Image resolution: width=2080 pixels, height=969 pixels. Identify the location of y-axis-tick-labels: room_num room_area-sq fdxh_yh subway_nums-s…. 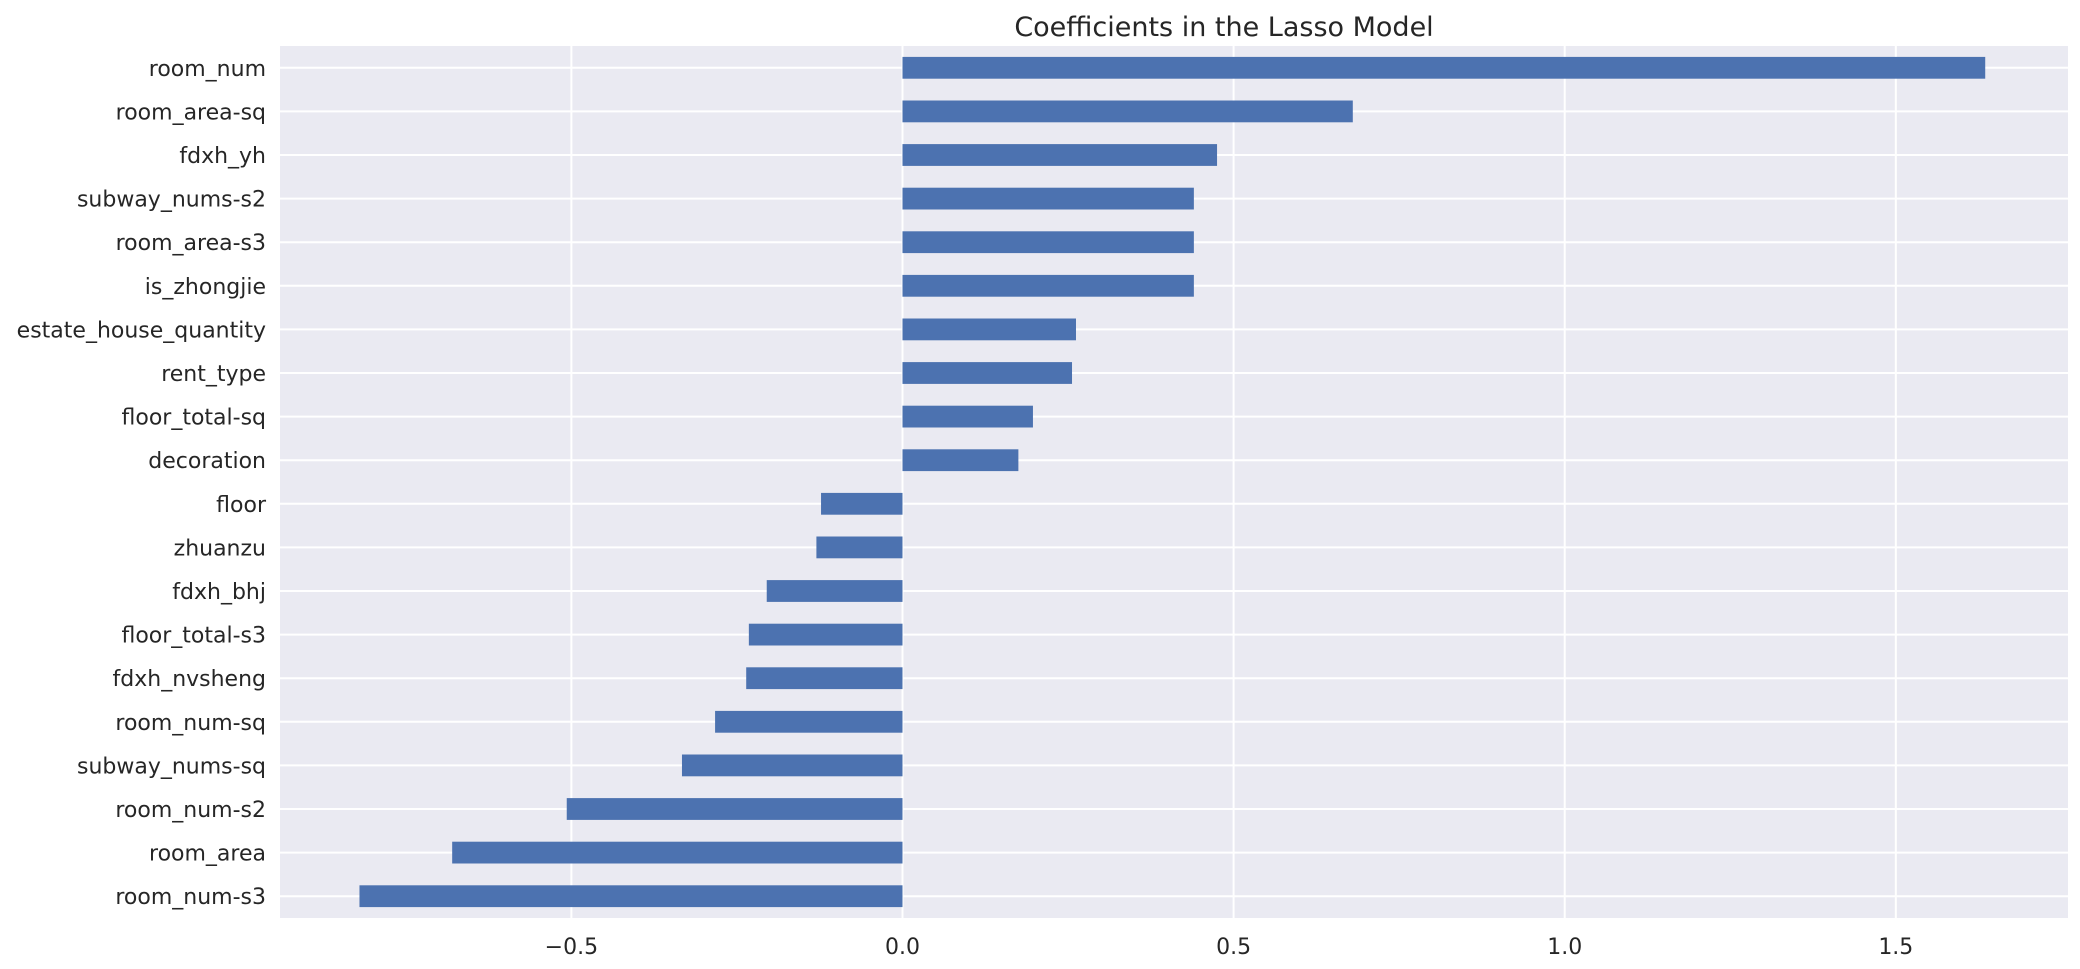
(142, 483).